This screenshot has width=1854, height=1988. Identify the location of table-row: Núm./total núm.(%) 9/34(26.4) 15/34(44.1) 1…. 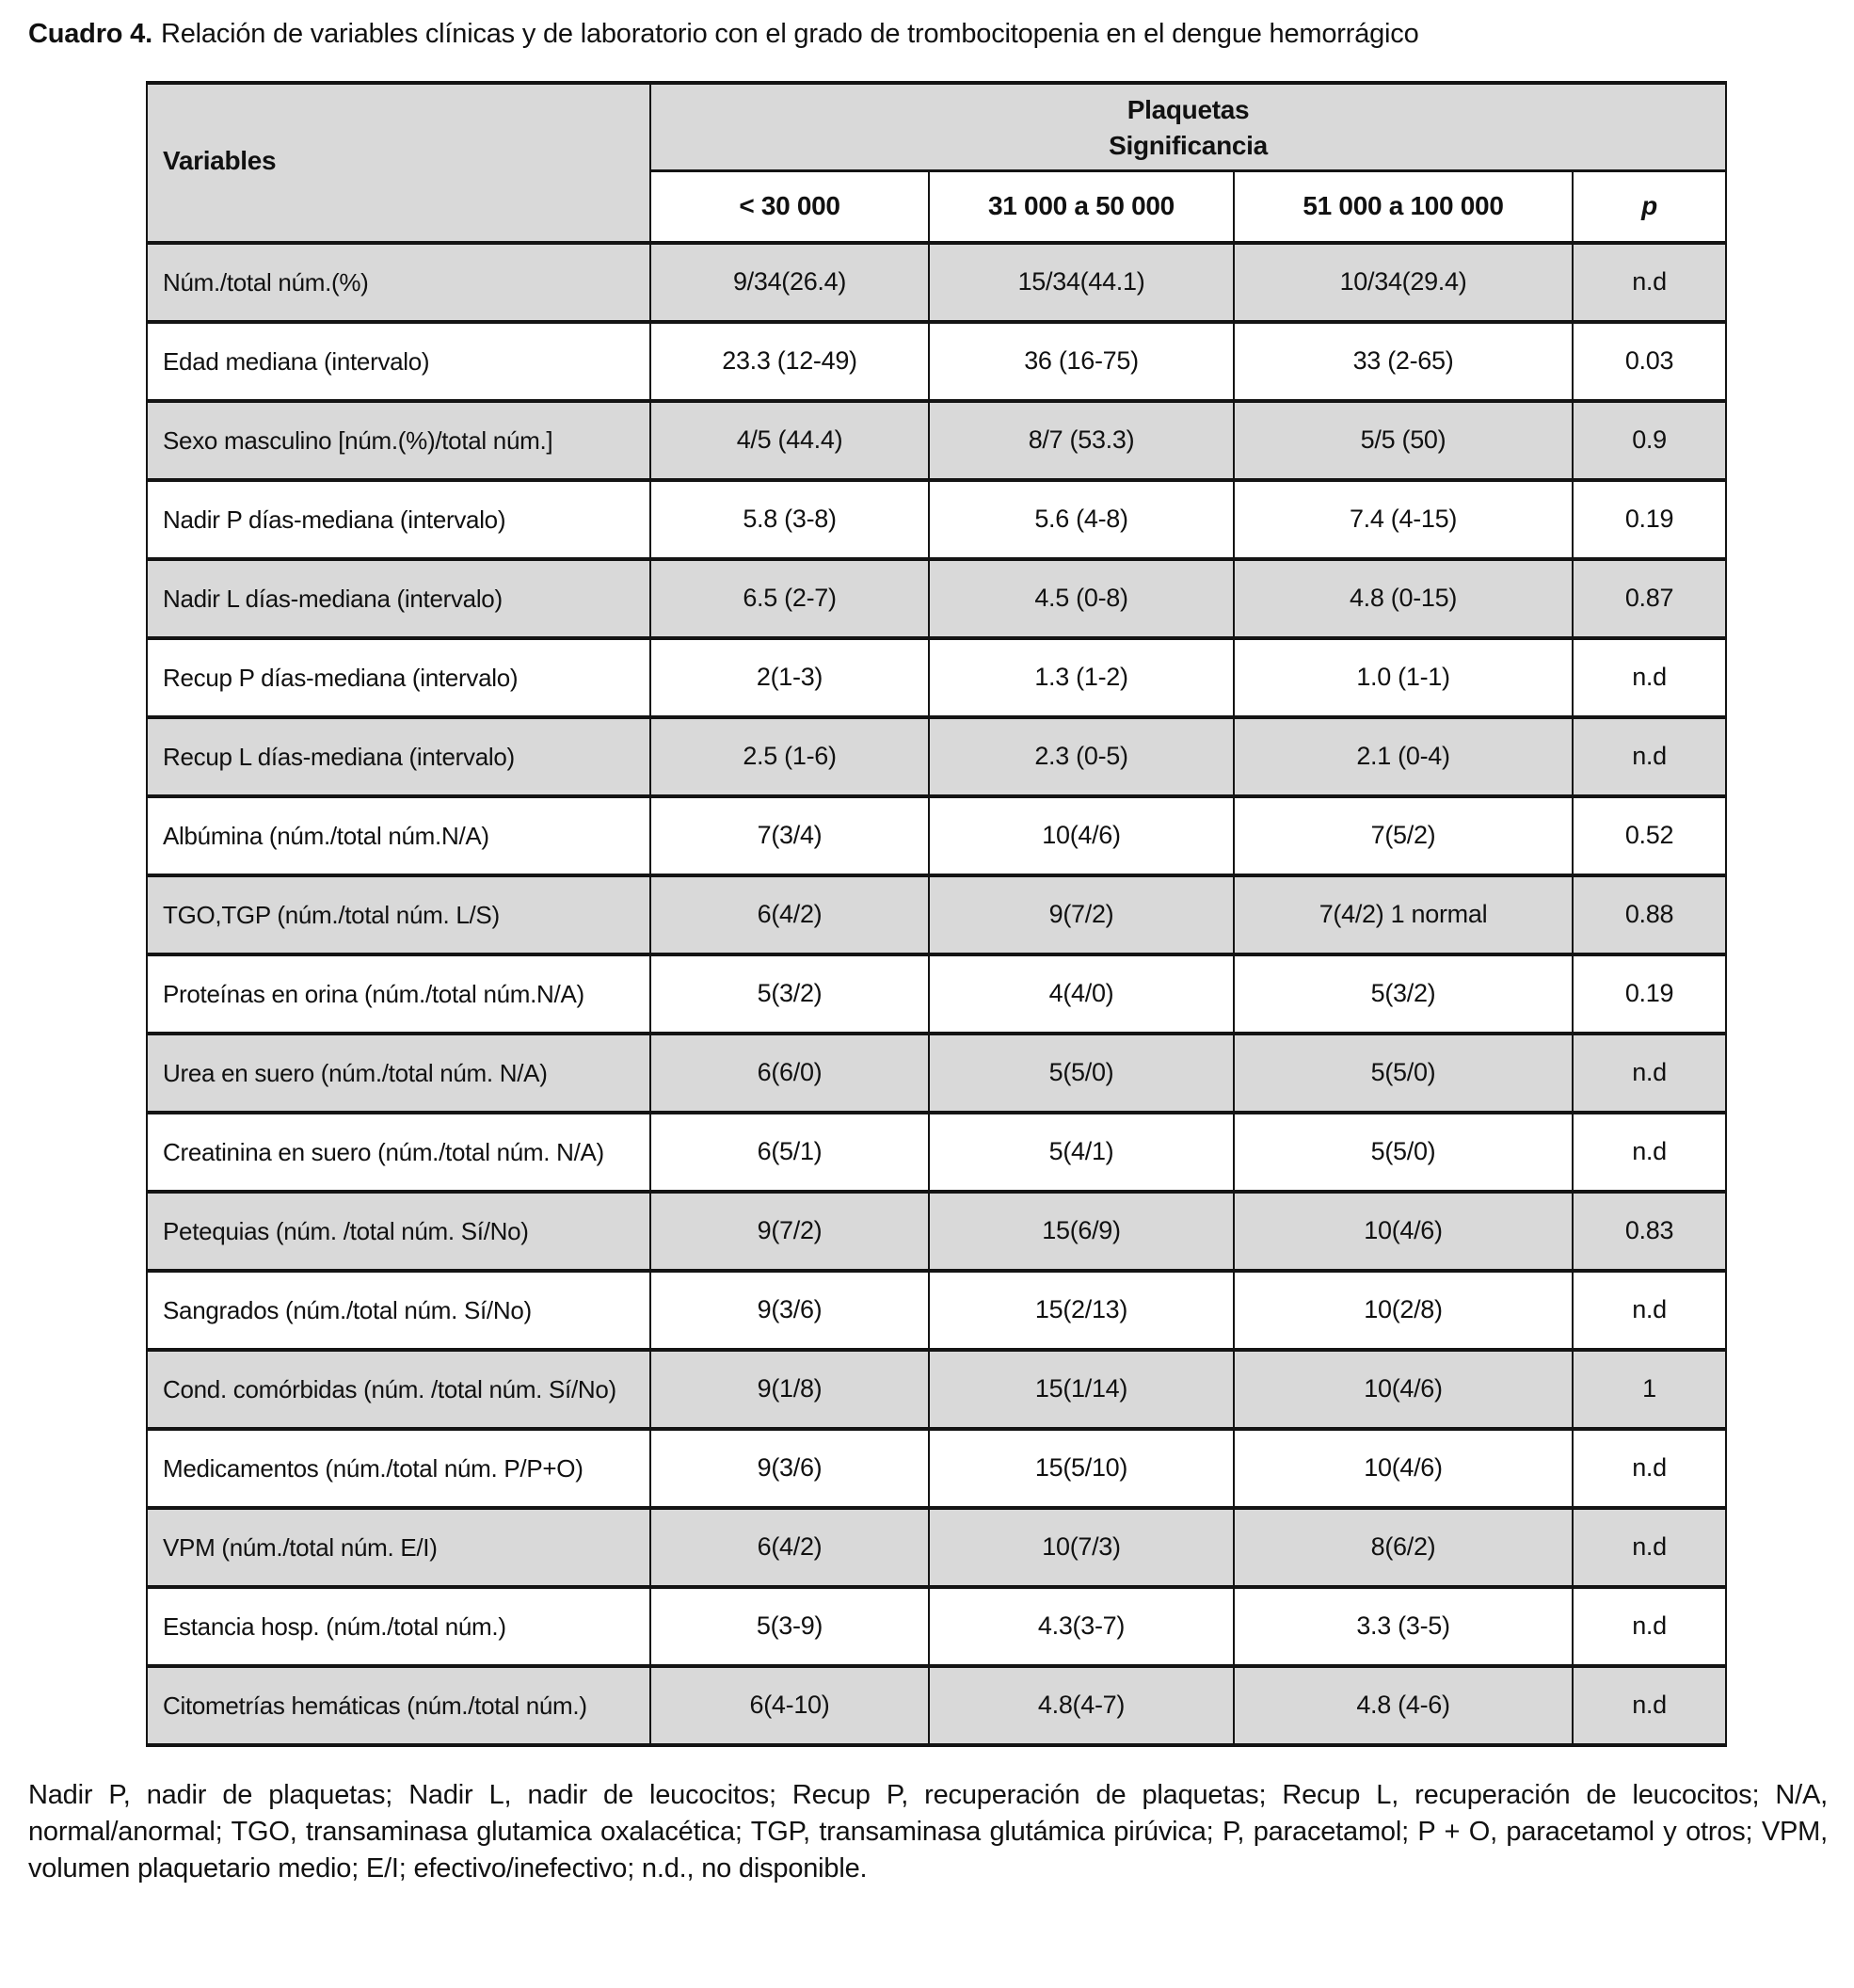
(937, 282).